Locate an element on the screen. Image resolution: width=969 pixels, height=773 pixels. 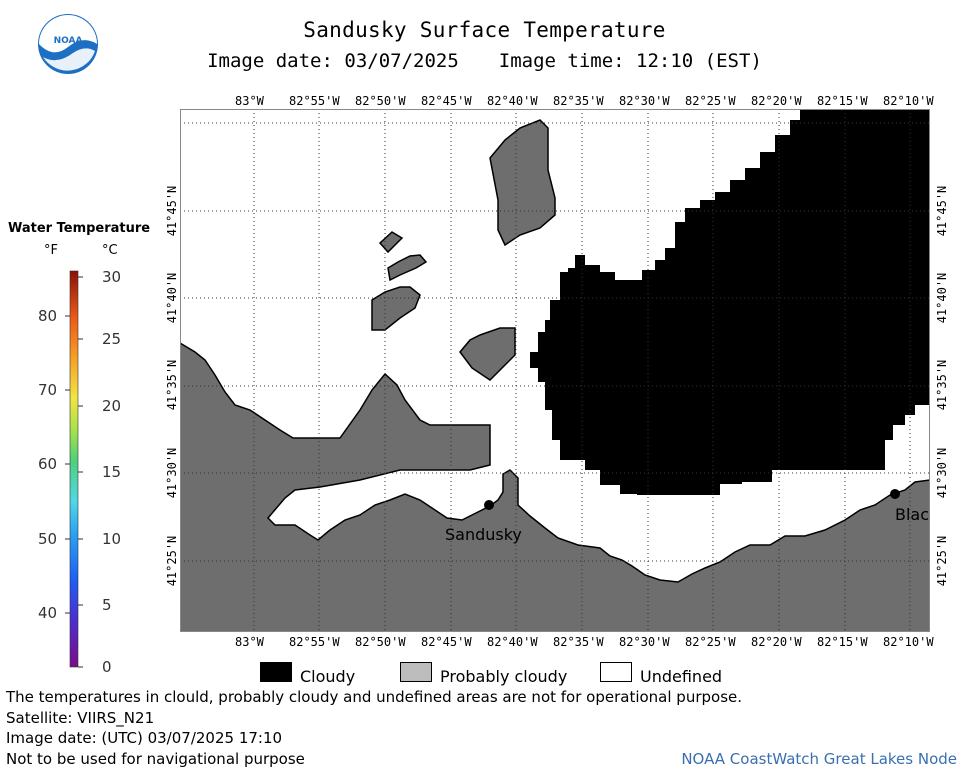
f-label: 80 is located at coordinates (48, 316).